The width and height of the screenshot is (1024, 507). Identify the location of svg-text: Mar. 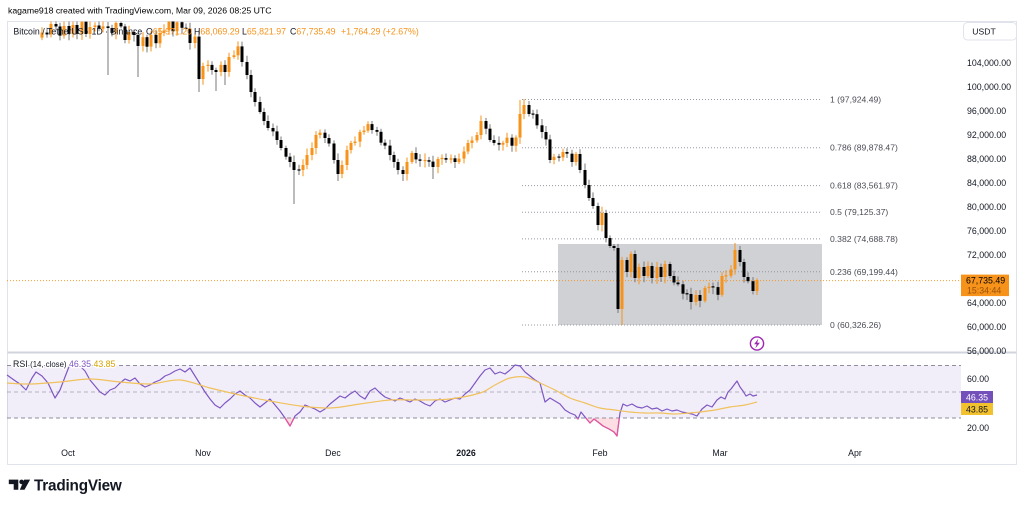
(719, 453).